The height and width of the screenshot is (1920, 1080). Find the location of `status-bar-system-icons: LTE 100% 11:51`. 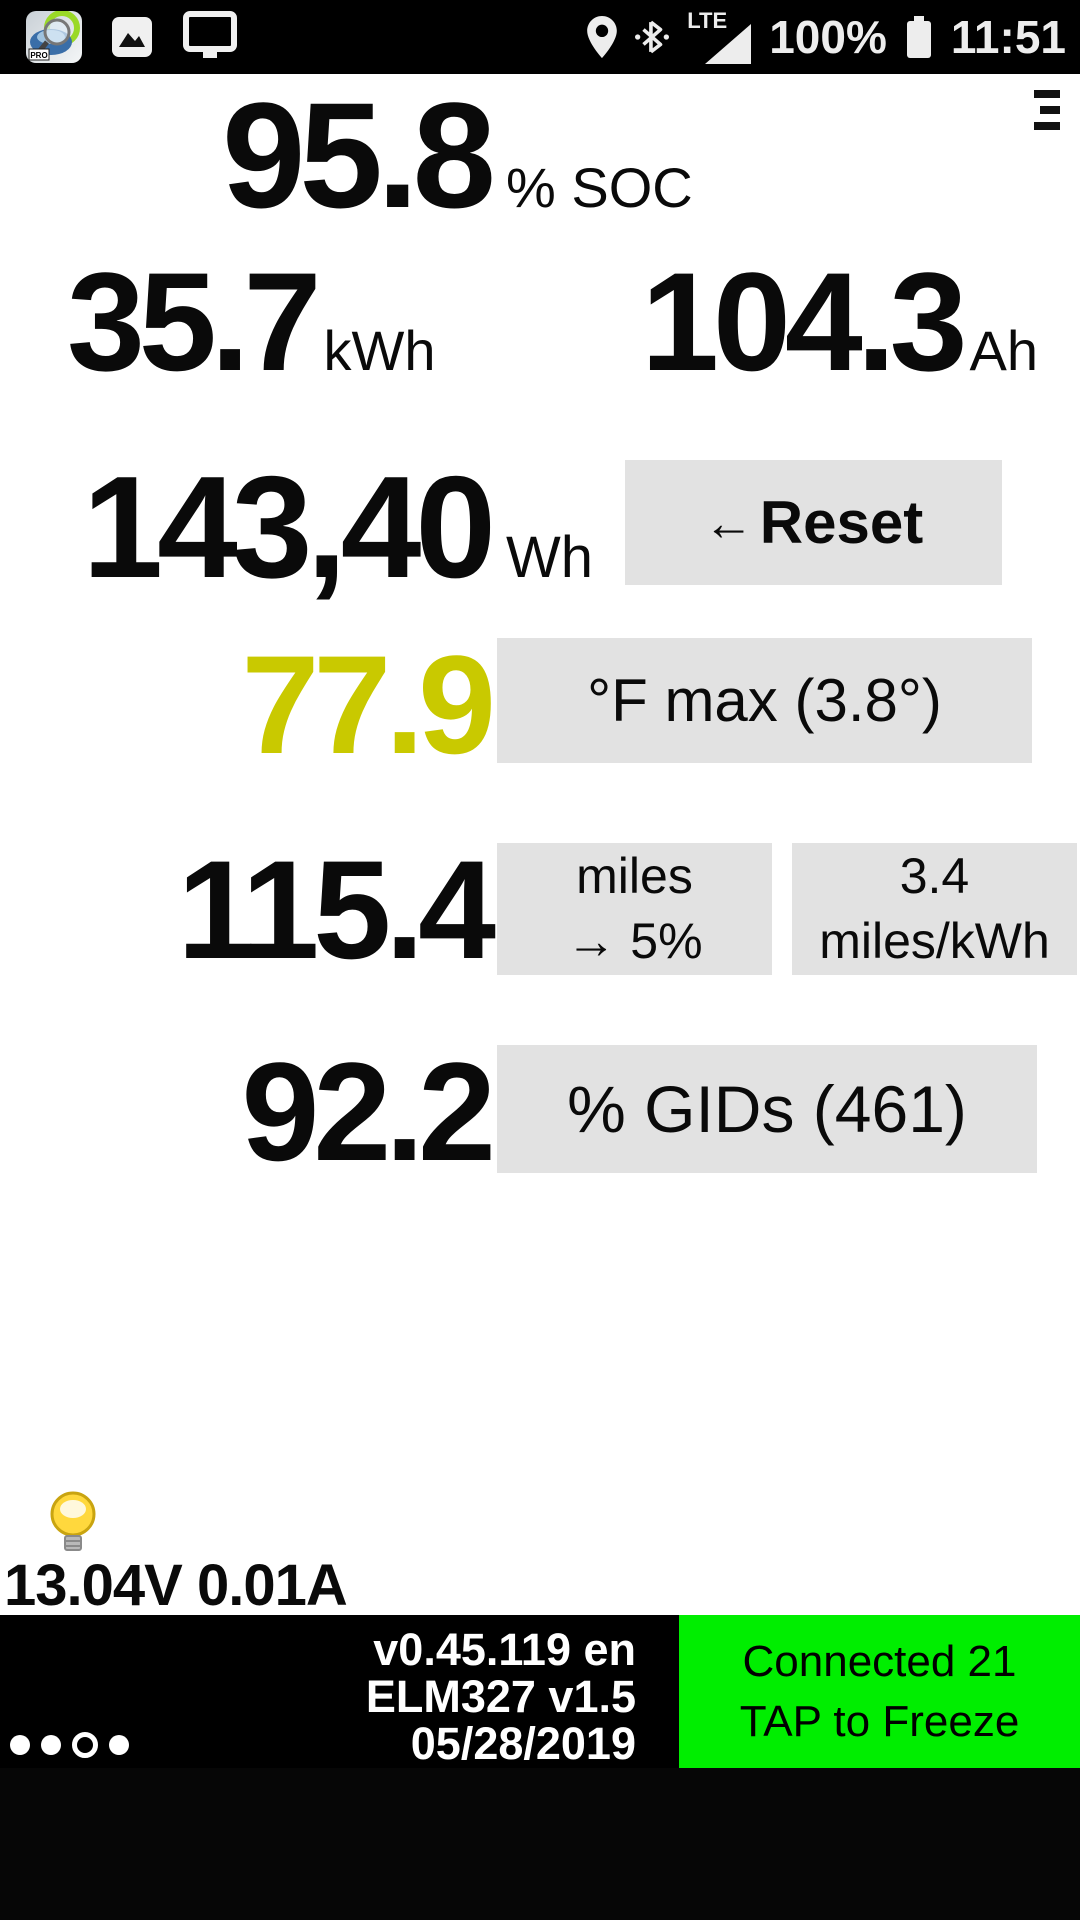

status-bar-system-icons: LTE 100% 11:51 is located at coordinates (833, 37).